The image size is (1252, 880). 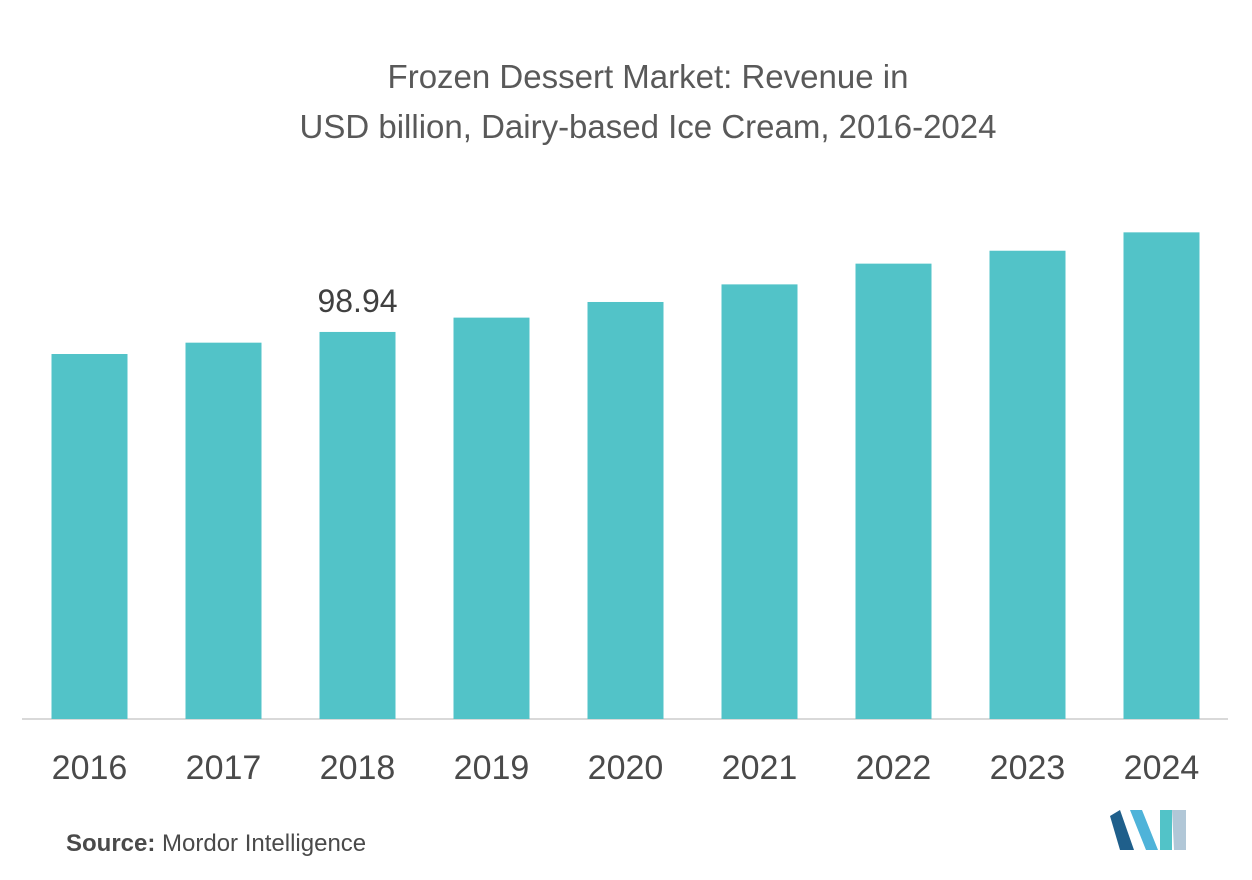 I want to click on bar-2019, so click(x=491, y=518).